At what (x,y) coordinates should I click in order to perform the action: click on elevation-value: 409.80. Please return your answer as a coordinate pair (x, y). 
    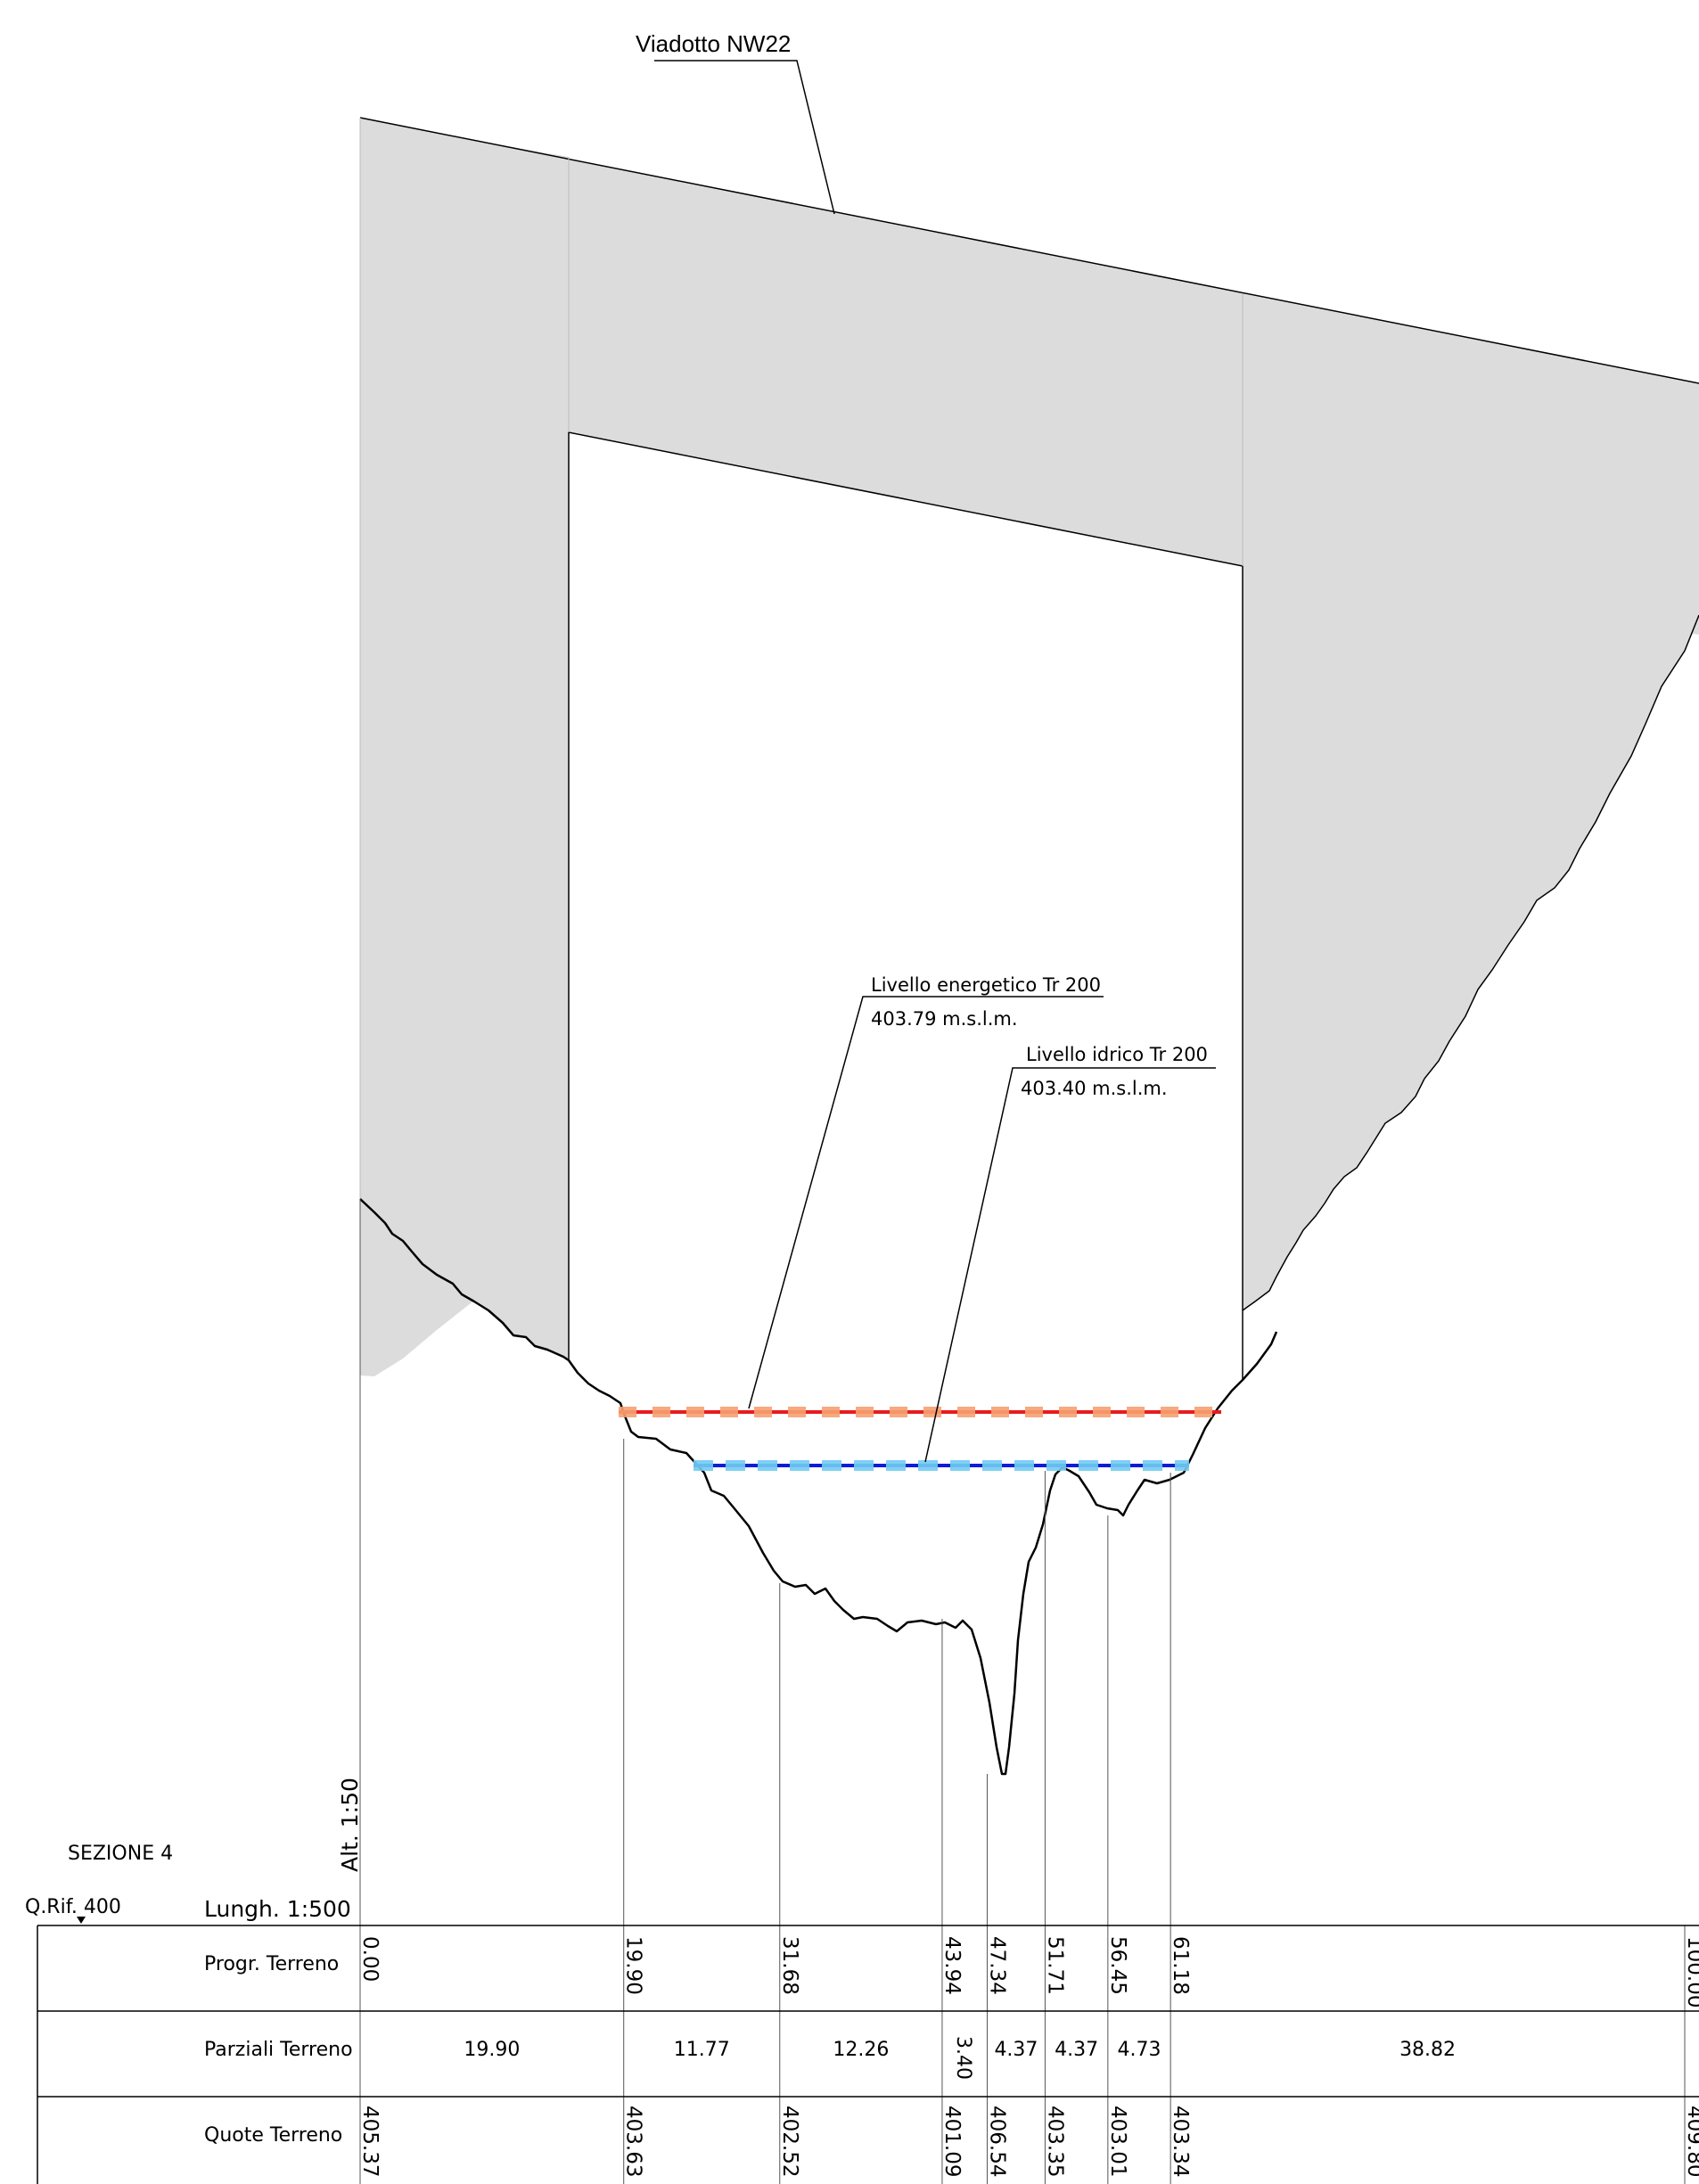
    Looking at the image, I should click on (1691, 2141).